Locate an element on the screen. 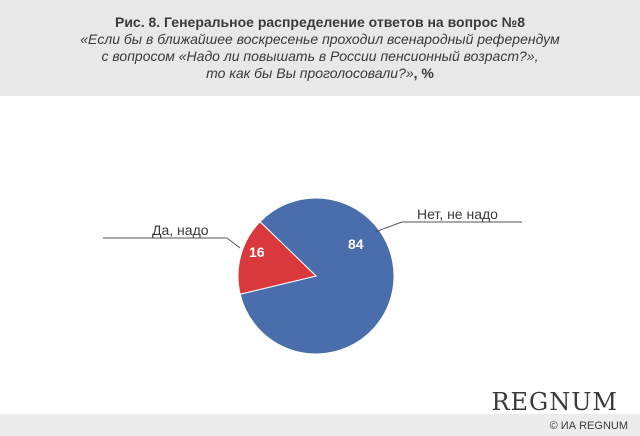 This screenshot has height=436, width=640. subtitle-line-3: то как бы Вы проголосовали?», % is located at coordinates (320, 73).